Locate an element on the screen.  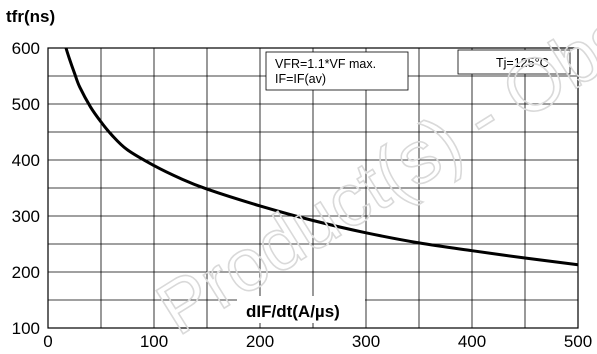
x-tick-label: 400 is located at coordinates (472, 341).